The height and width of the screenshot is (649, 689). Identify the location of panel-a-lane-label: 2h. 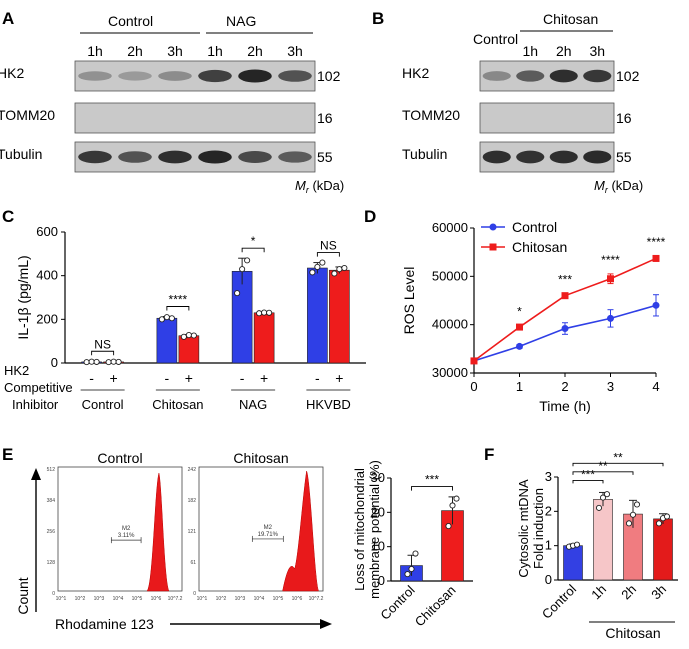
(255, 51).